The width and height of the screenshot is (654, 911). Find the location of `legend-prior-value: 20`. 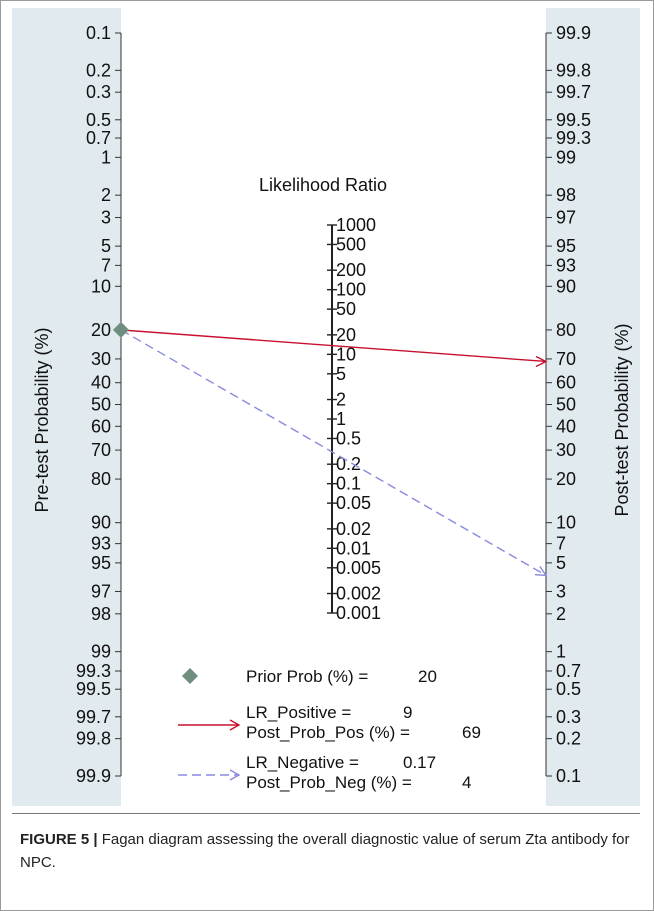

legend-prior-value: 20 is located at coordinates (427, 676).